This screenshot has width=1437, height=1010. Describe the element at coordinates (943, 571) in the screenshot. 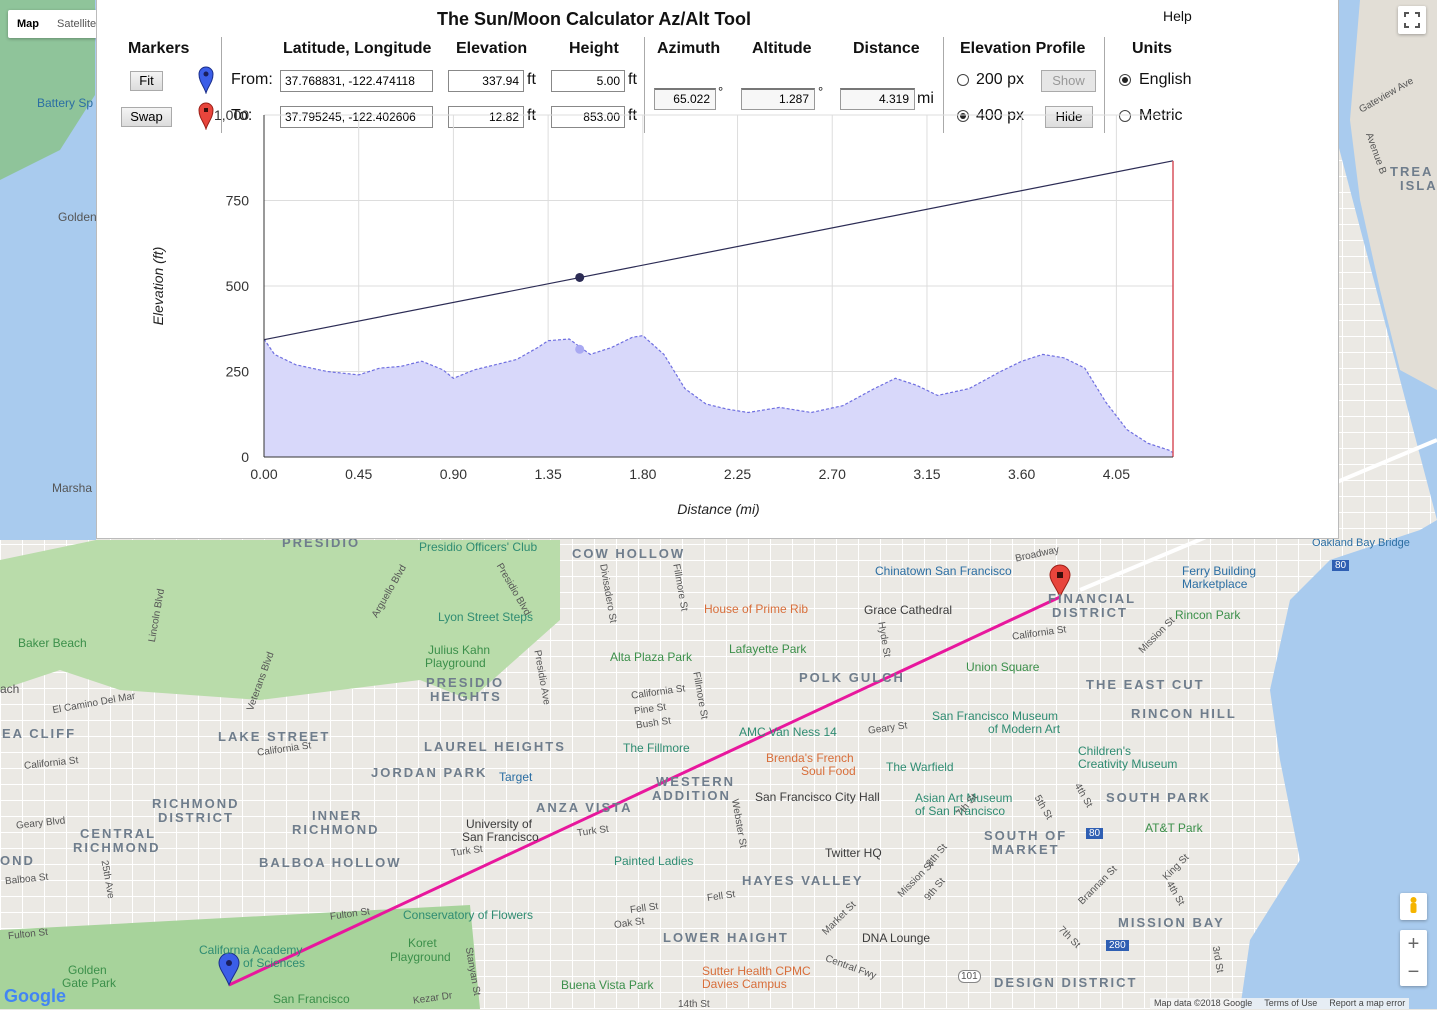

I see `label-chinatown: Chinatown San Francisco` at that location.